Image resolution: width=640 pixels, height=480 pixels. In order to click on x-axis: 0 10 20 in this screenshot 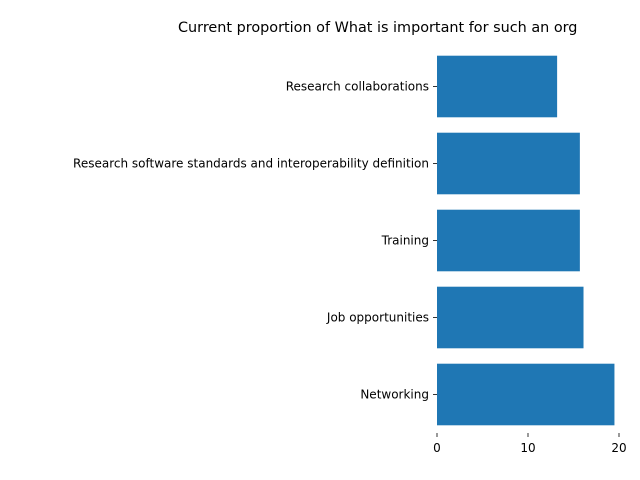, I will do `click(530, 444)`.